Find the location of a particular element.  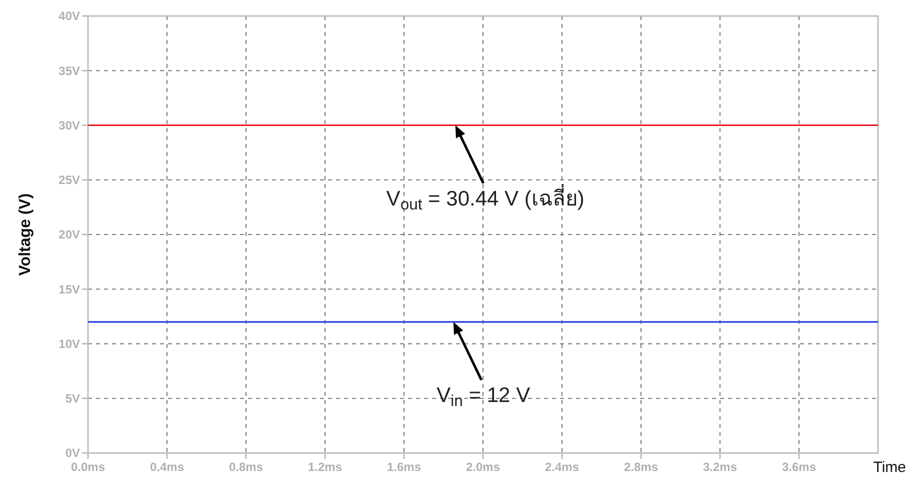

y-tick-label: 30V is located at coordinates (69, 125).